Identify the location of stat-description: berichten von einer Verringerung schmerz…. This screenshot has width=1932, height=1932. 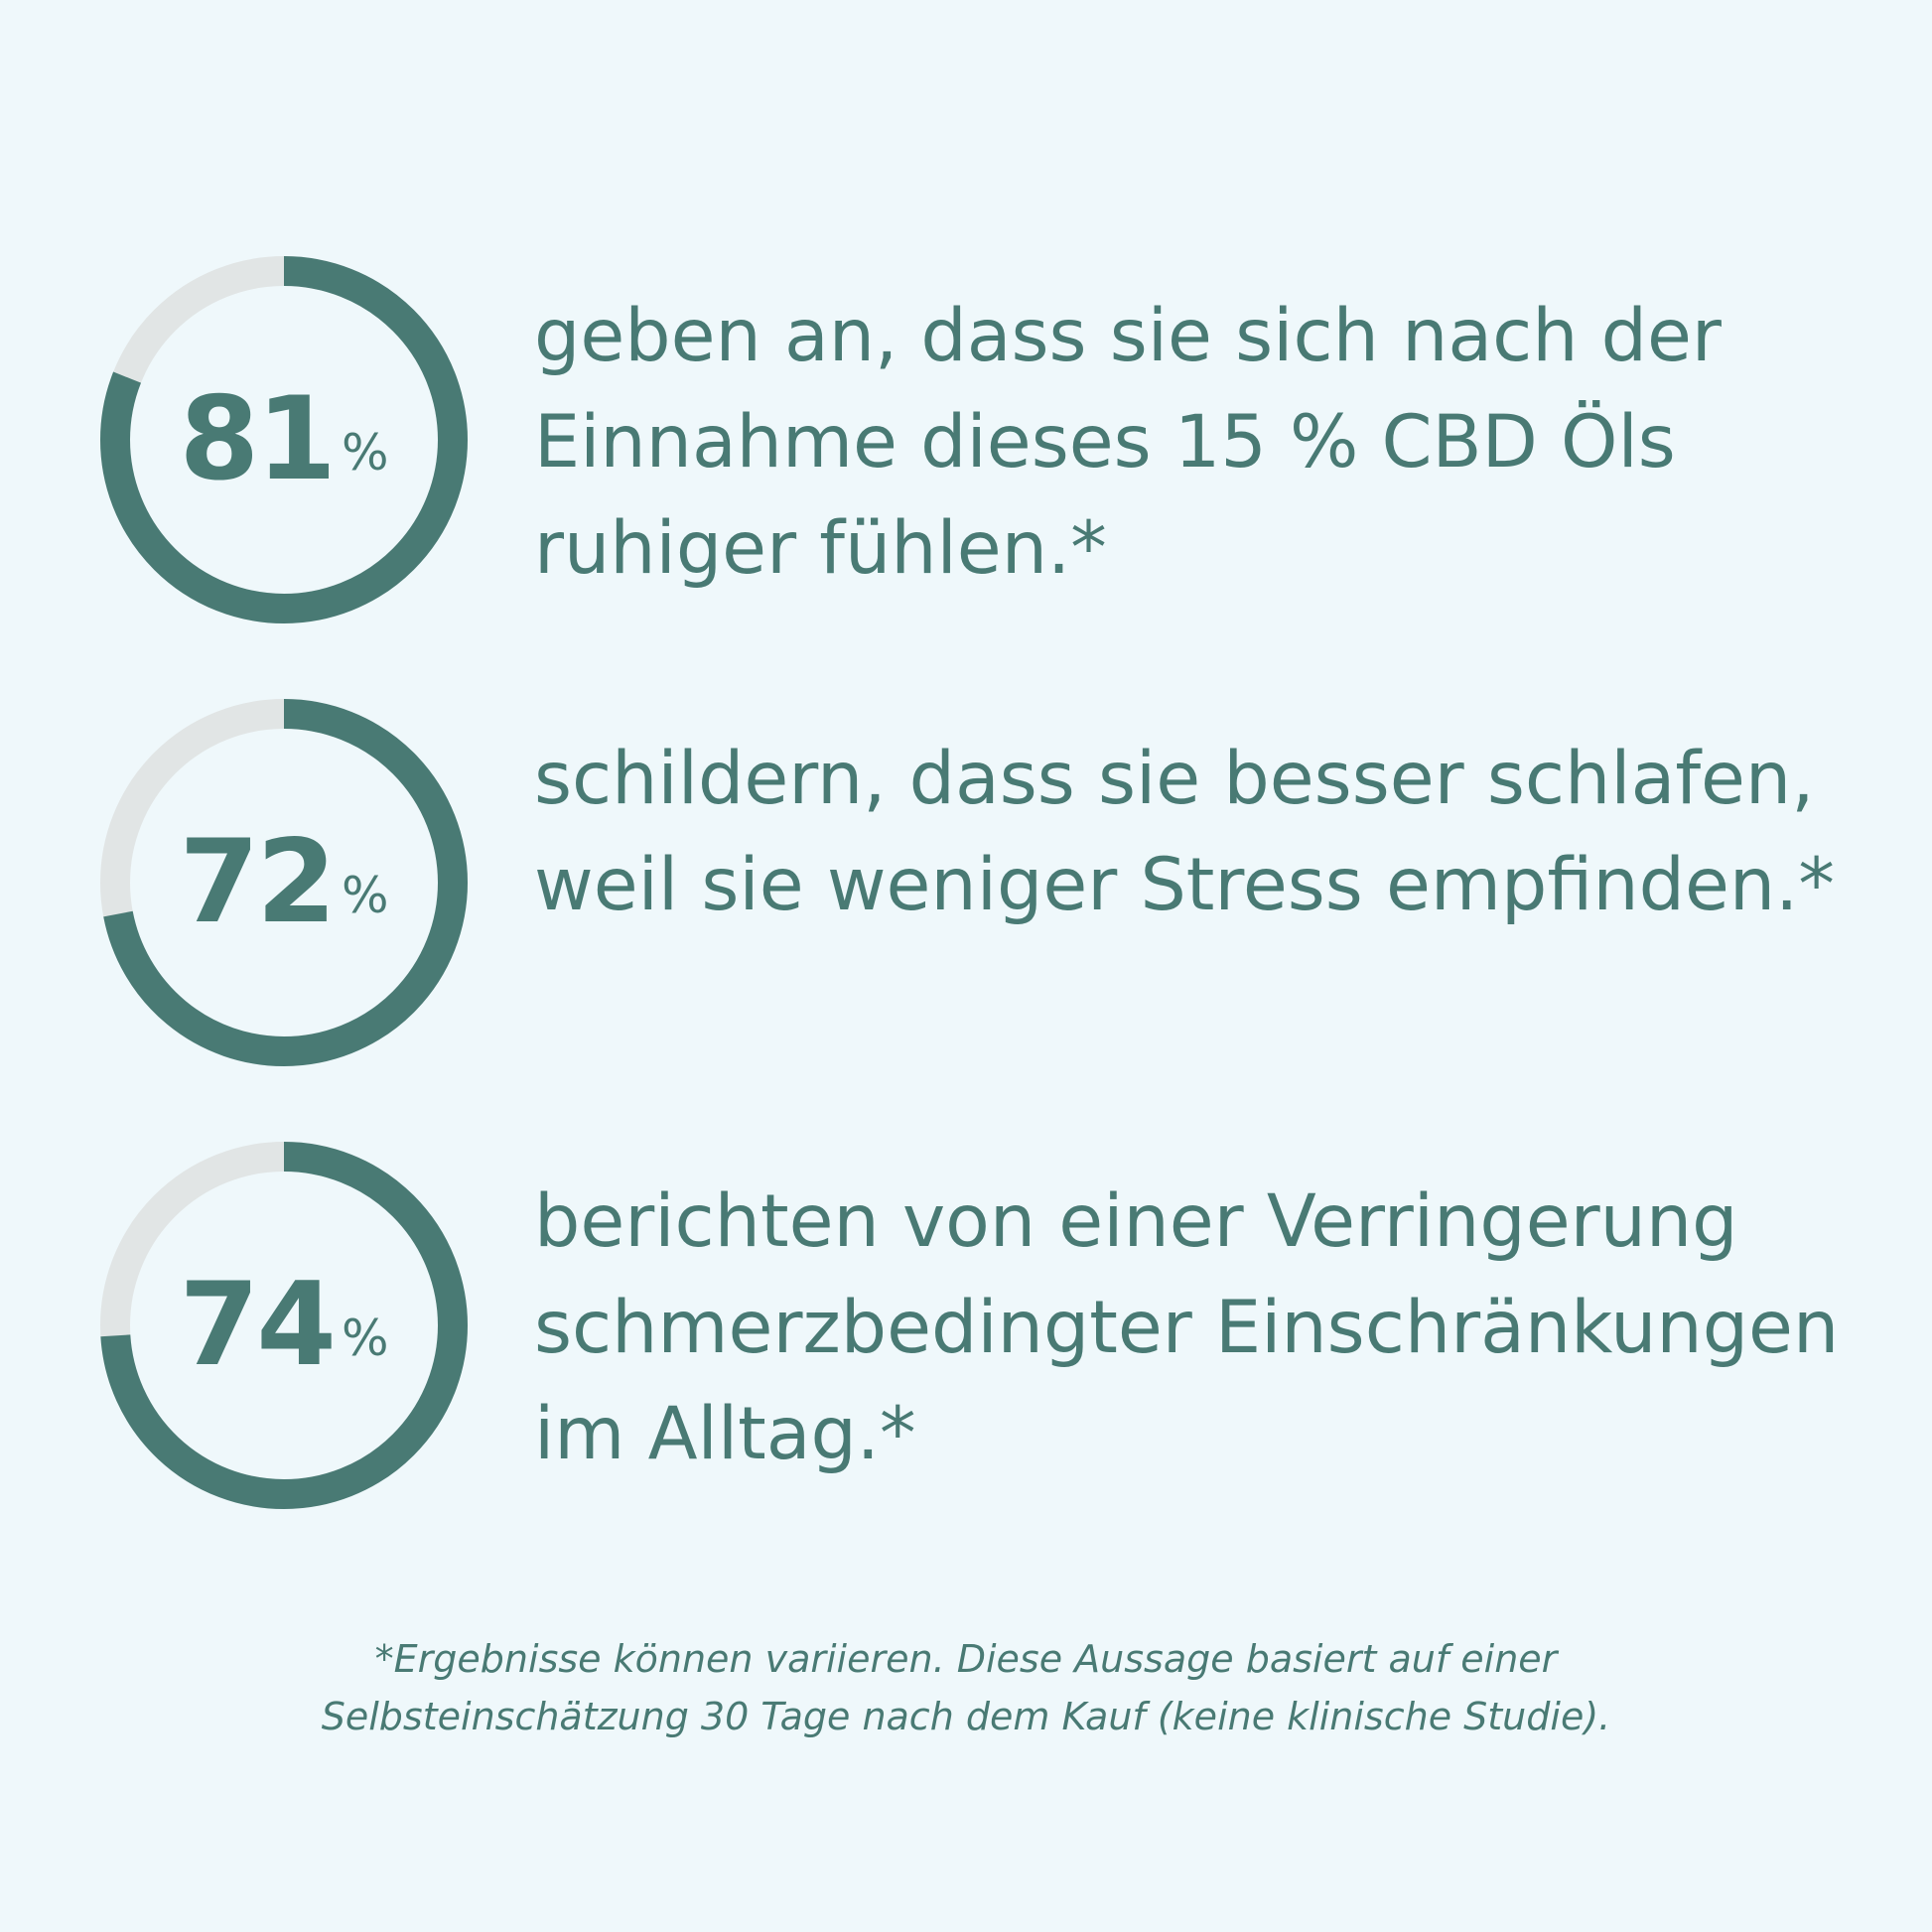
(1187, 1327).